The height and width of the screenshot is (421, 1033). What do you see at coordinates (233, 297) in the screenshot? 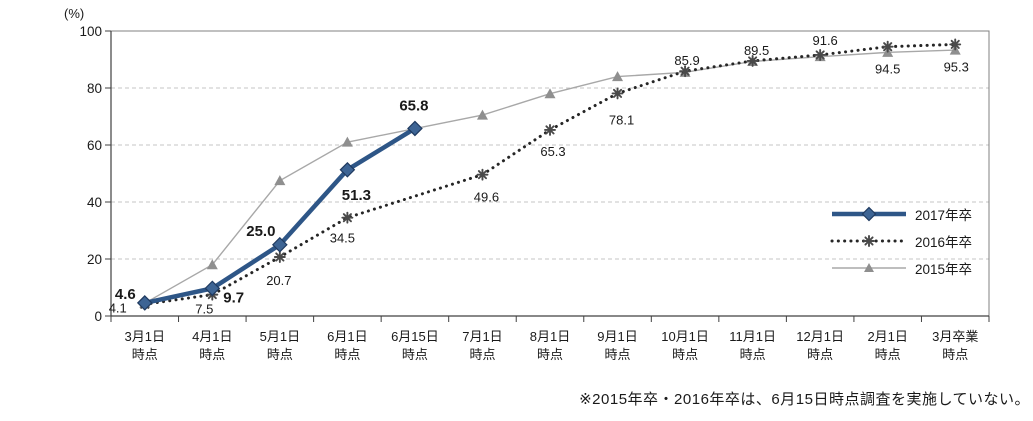
I see `data-label: 9.7` at bounding box center [233, 297].